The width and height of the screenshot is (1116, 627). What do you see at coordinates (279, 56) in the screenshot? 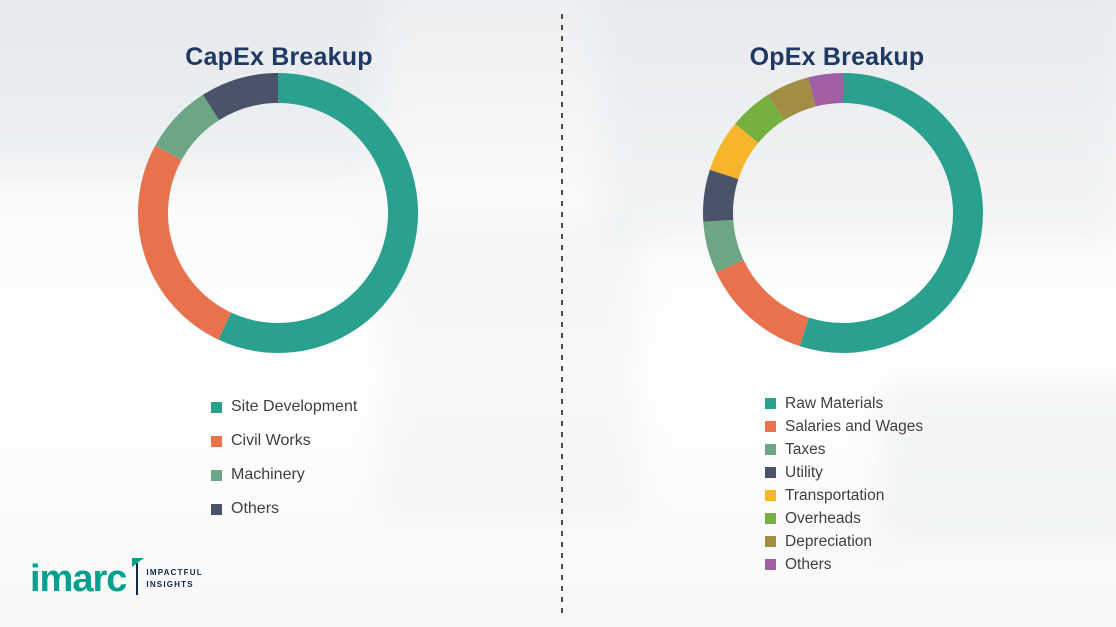
I see `capex-chart-title: CapEx Breakup` at bounding box center [279, 56].